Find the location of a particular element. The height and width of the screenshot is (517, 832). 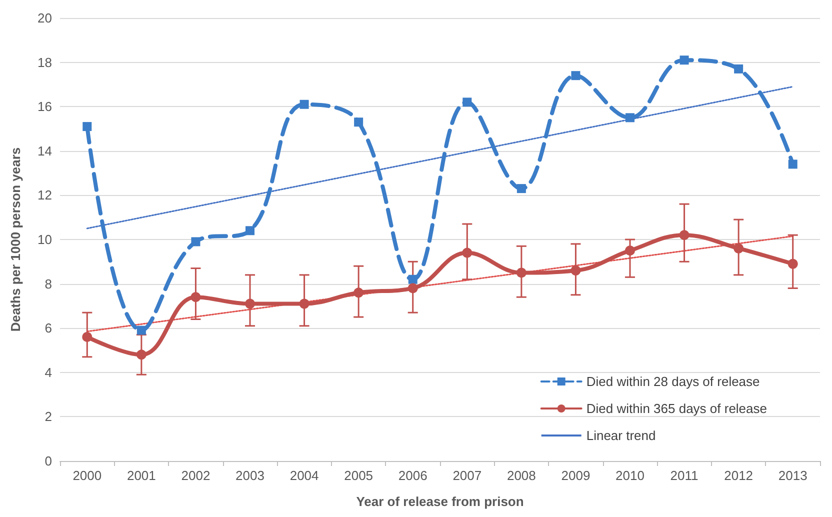

x-tick-label: 2000 is located at coordinates (87, 475).